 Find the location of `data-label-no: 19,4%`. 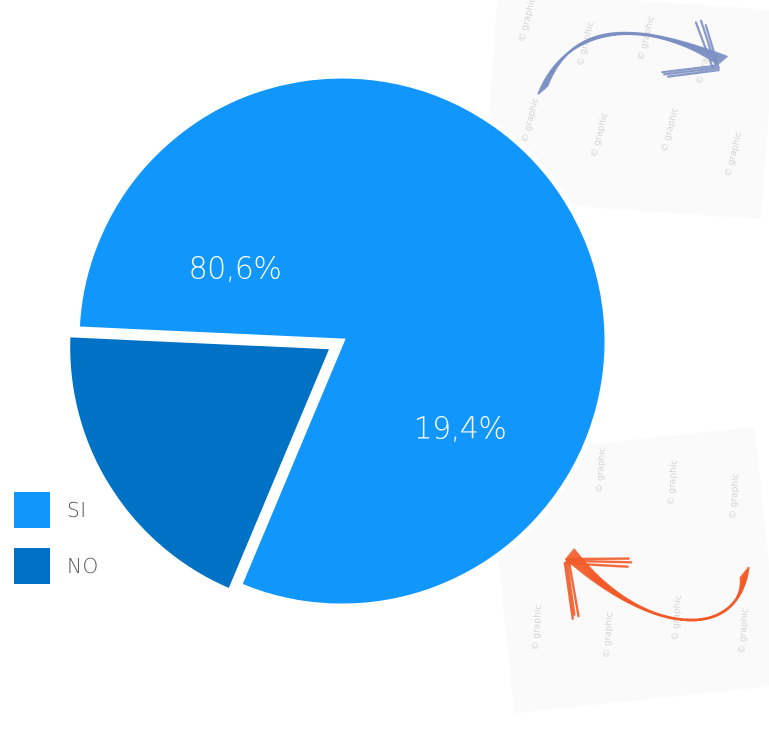

data-label-no: 19,4% is located at coordinates (460, 429).